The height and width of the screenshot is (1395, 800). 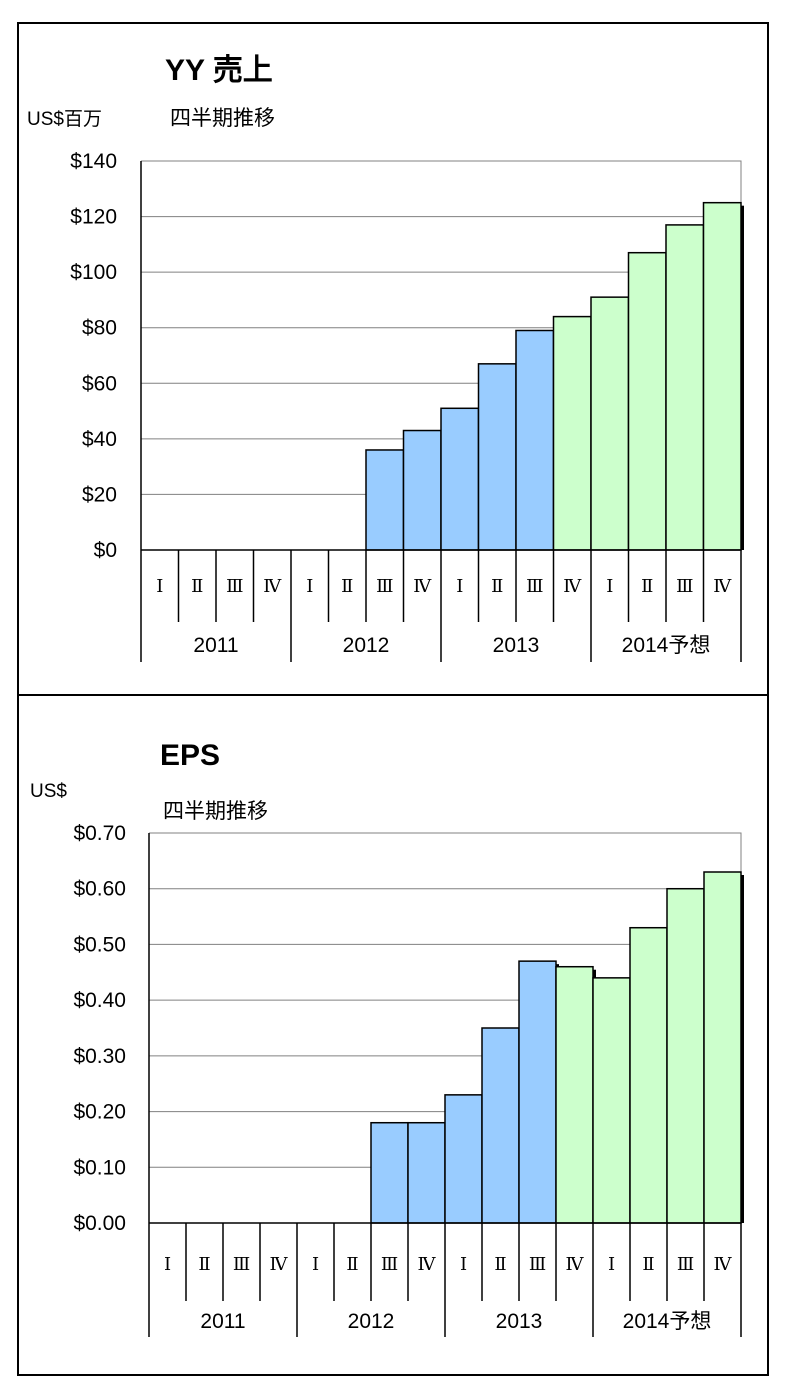 I want to click on chart1-year-label: 2014予想, so click(x=666, y=645).